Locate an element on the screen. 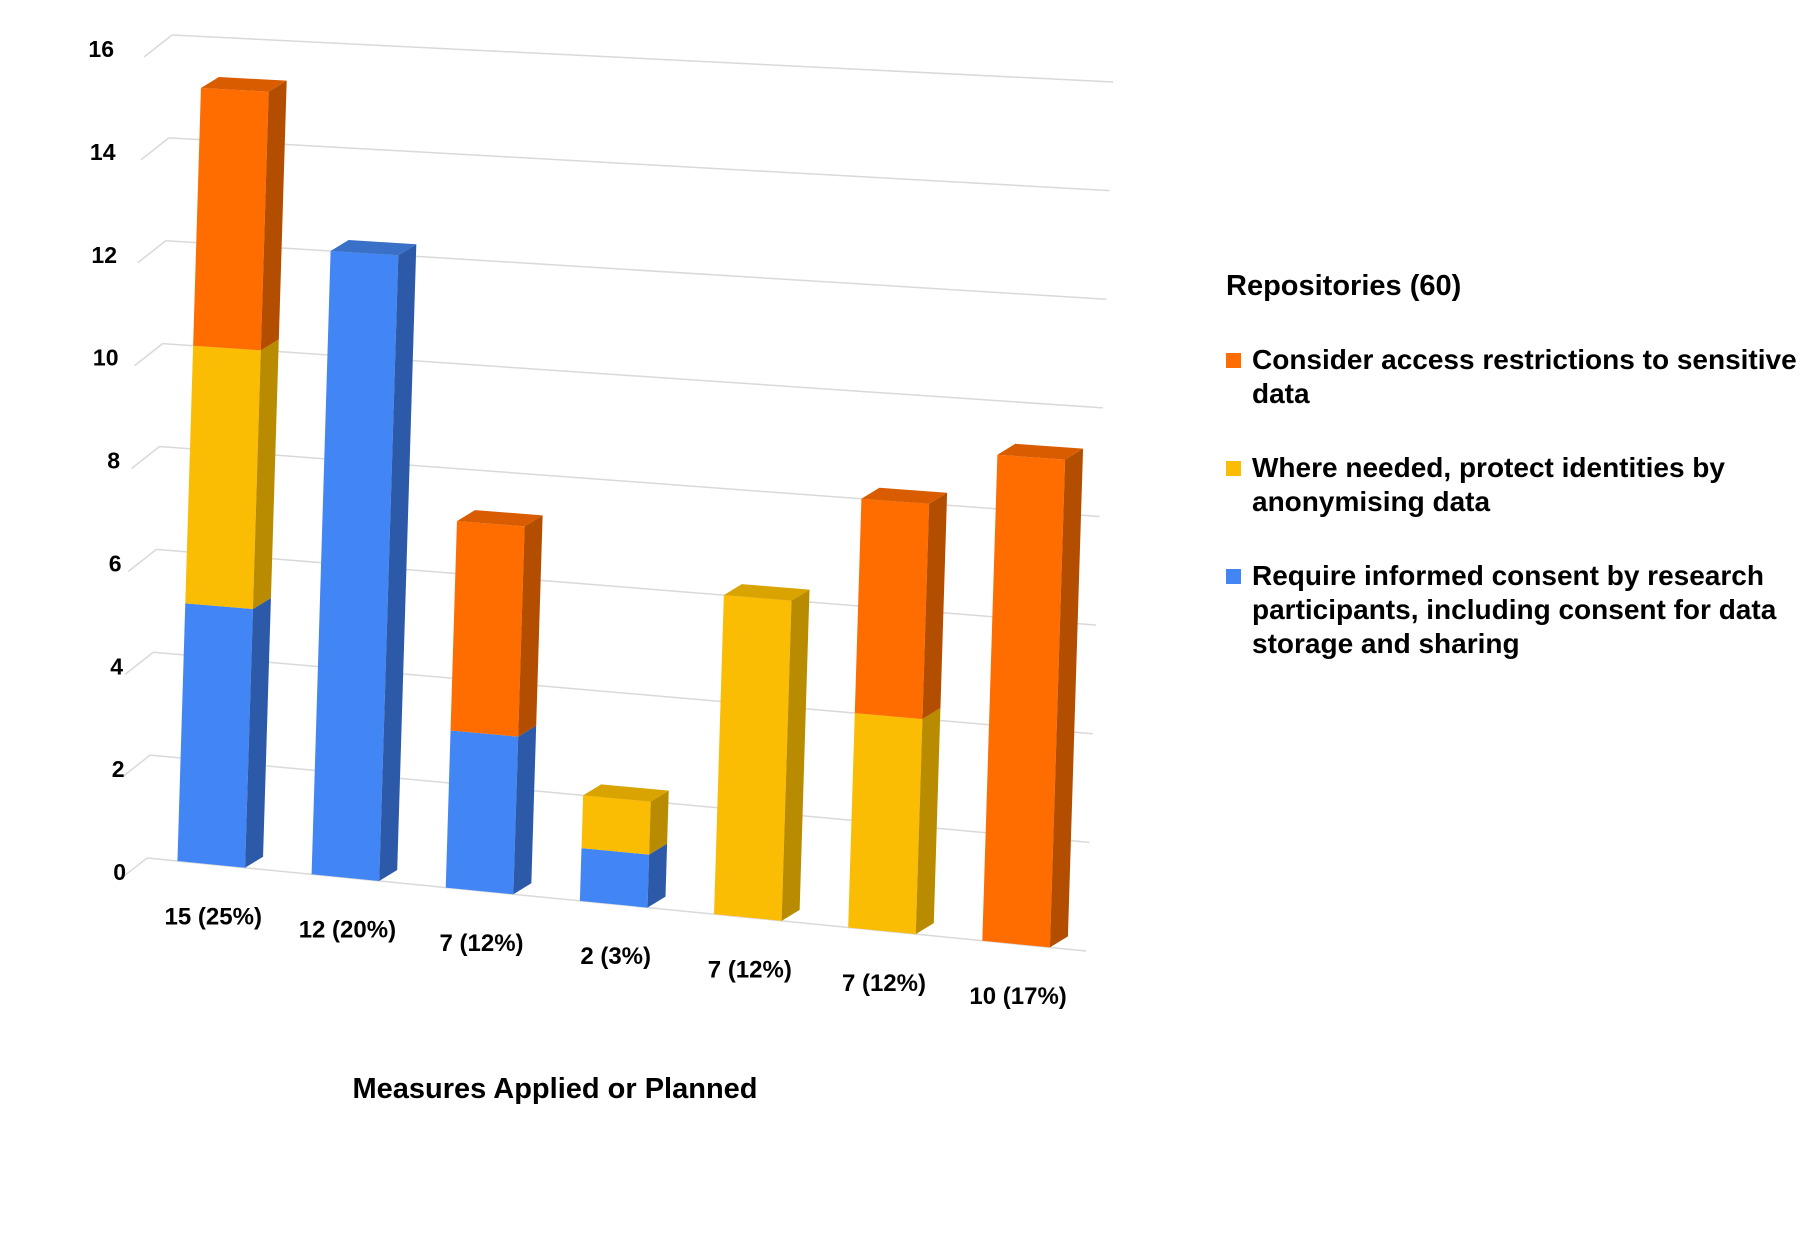 Image resolution: width=1807 pixels, height=1244 pixels. y-tick-label: 14 is located at coordinates (103, 152).